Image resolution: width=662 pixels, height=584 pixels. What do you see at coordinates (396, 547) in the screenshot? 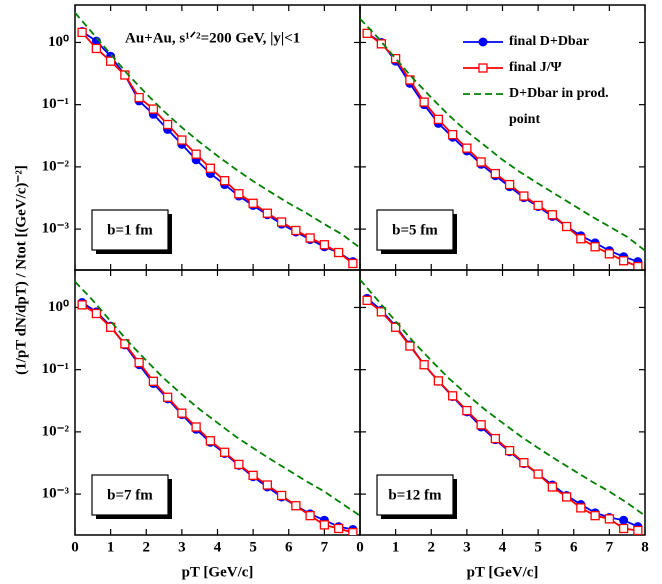
I see `x-tick-label: 1` at bounding box center [396, 547].